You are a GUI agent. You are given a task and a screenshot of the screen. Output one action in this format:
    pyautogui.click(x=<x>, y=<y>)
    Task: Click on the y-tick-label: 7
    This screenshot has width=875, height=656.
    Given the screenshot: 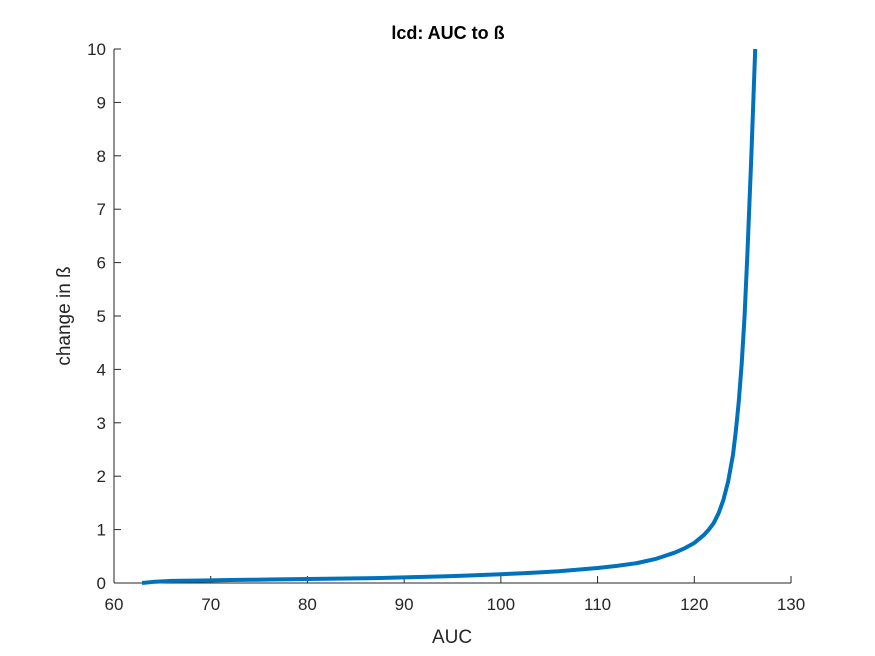 What is the action you would take?
    pyautogui.click(x=101, y=209)
    